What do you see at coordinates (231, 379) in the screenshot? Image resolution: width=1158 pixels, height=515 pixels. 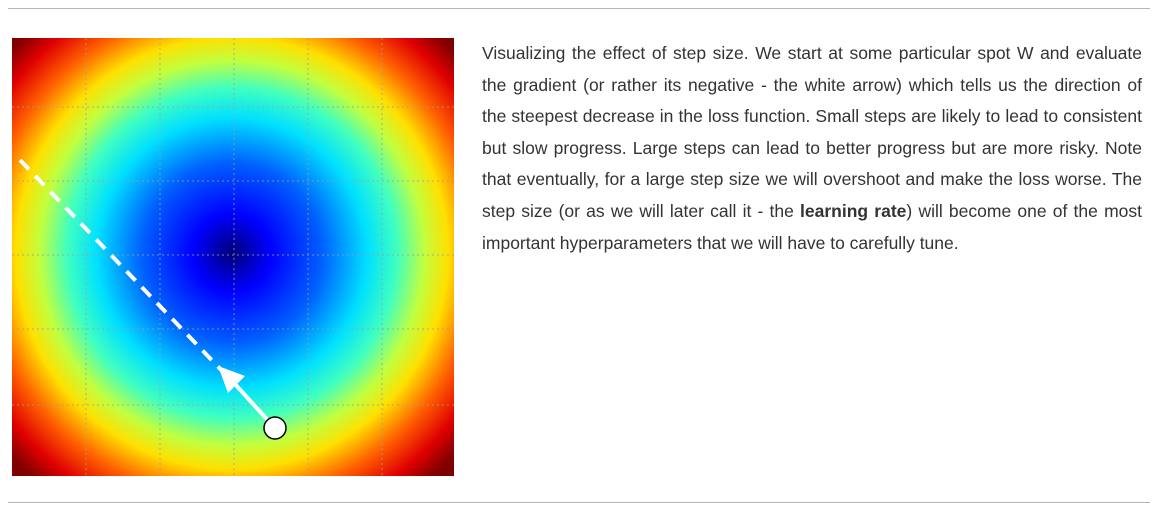 I see `gradient-arrow-head` at bounding box center [231, 379].